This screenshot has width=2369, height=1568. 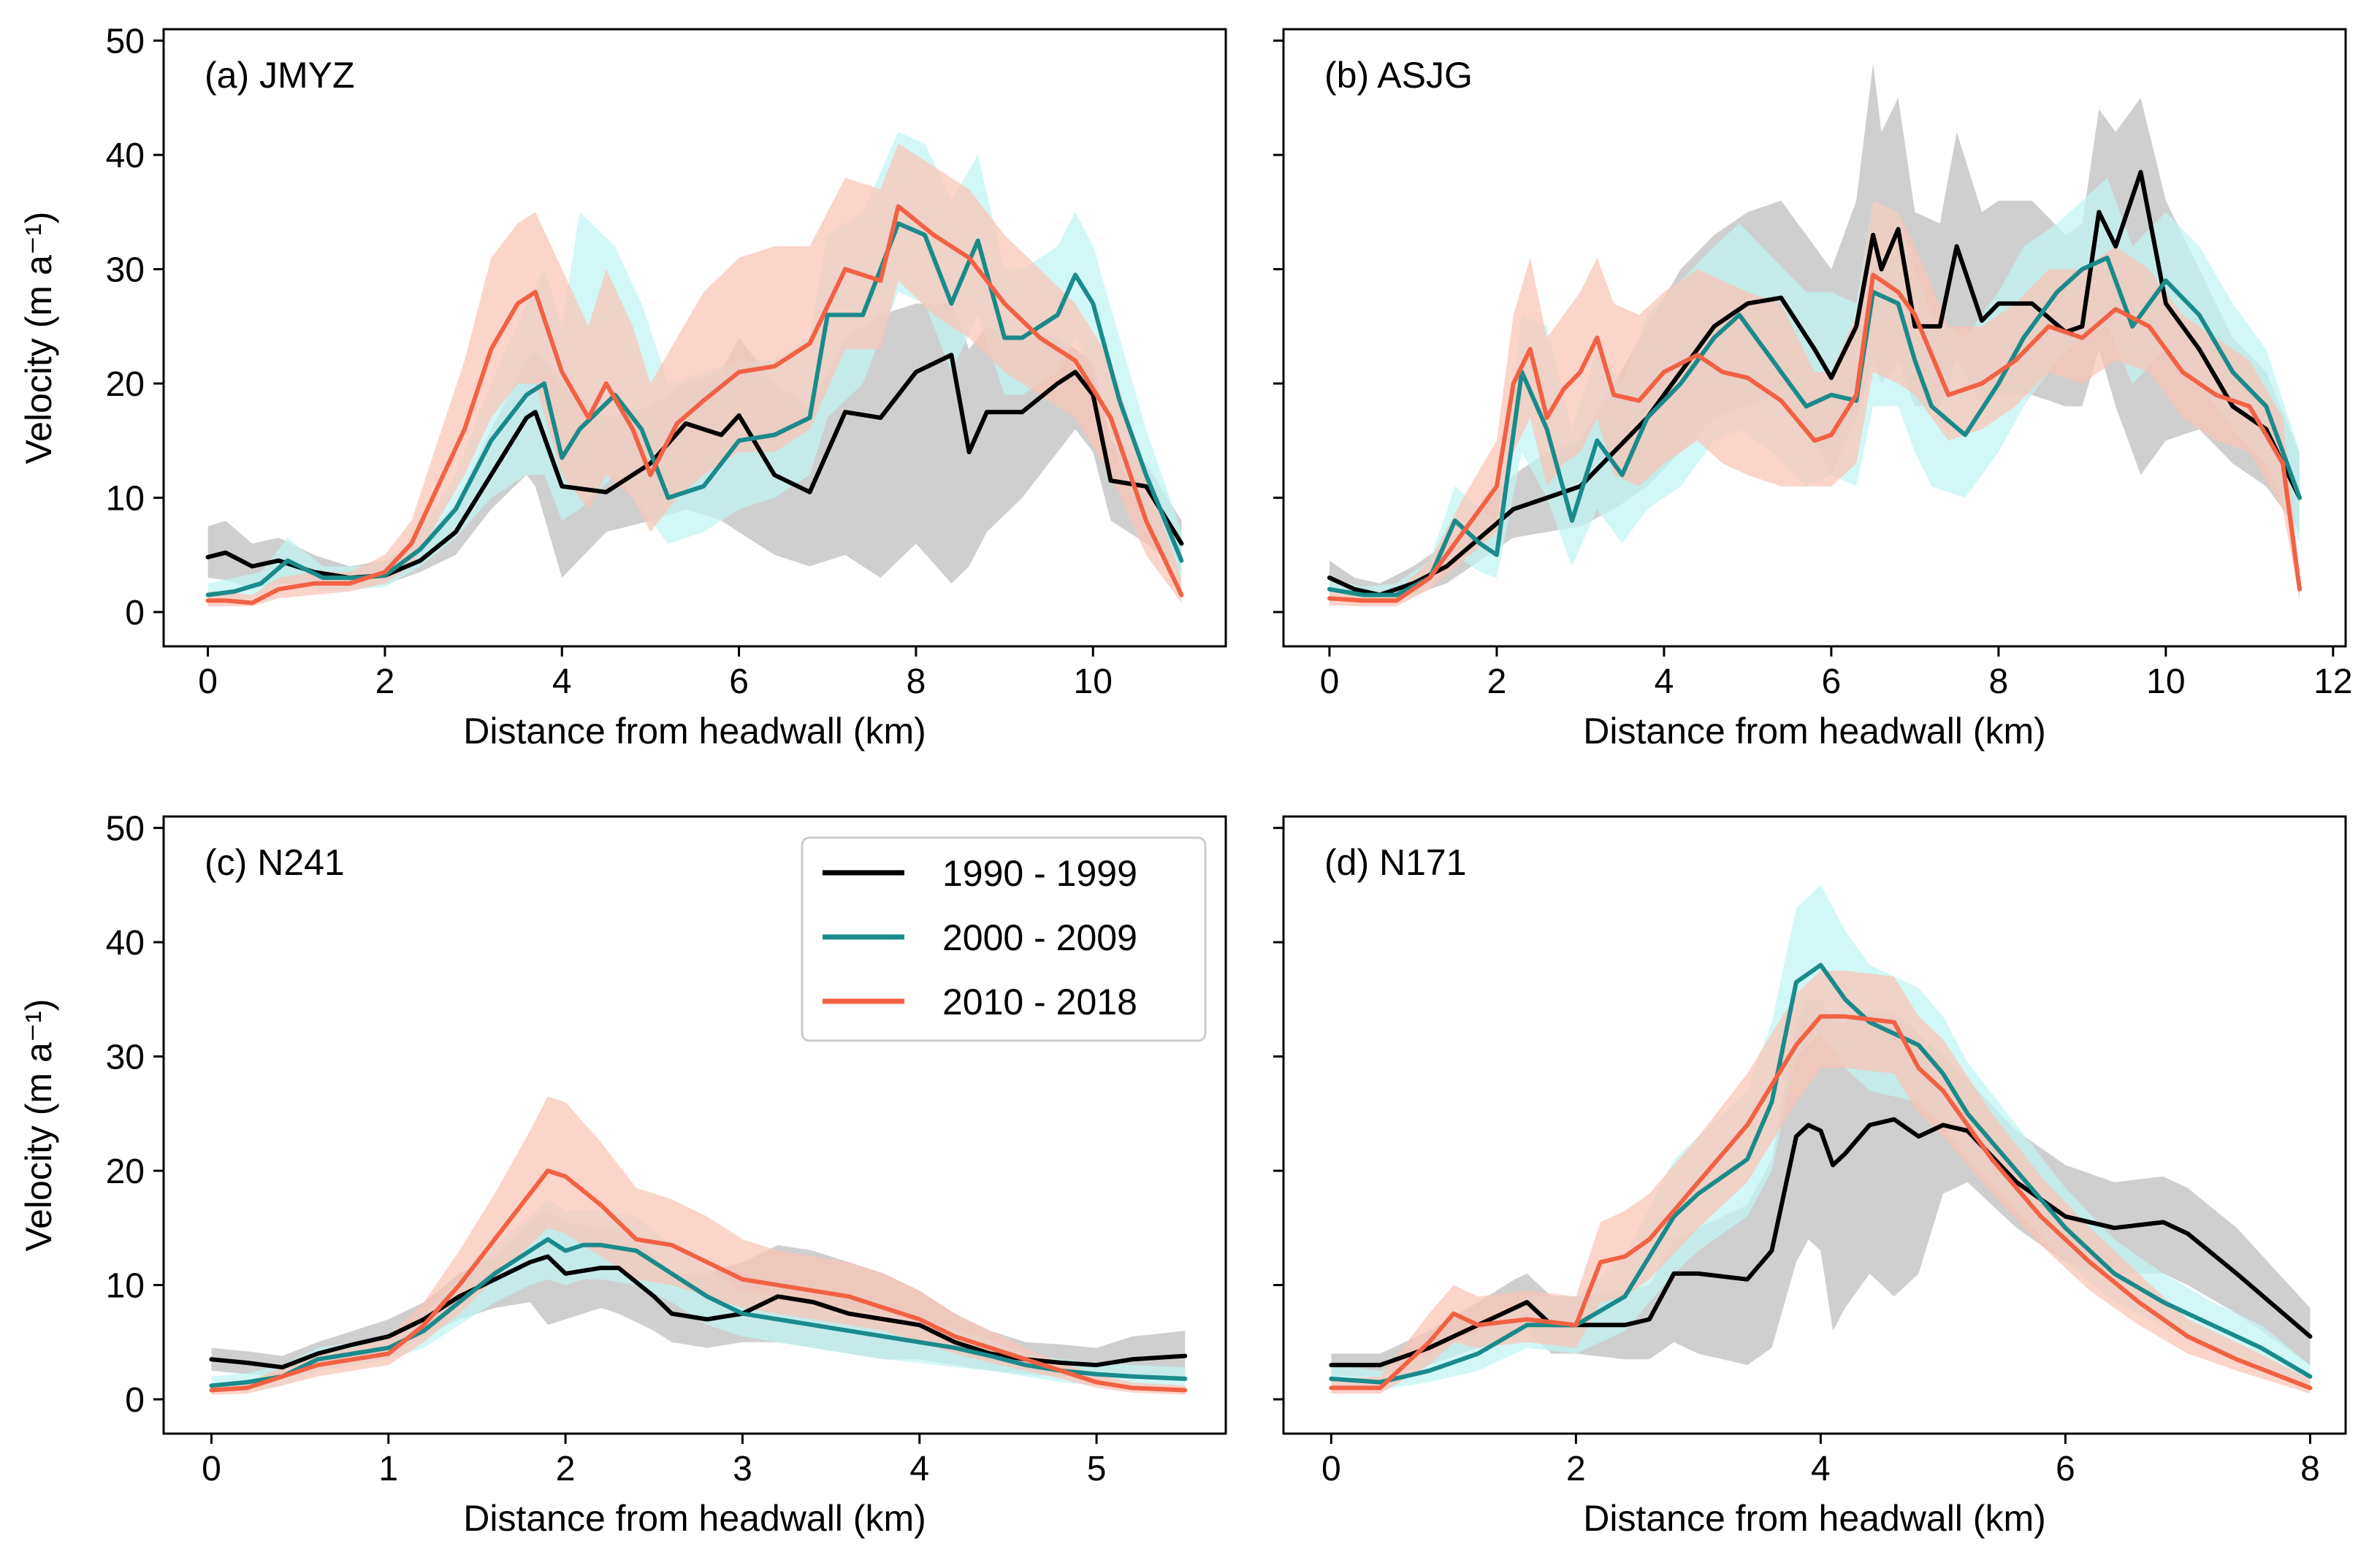 What do you see at coordinates (388, 1469) in the screenshot?
I see `x-tick-label: 1` at bounding box center [388, 1469].